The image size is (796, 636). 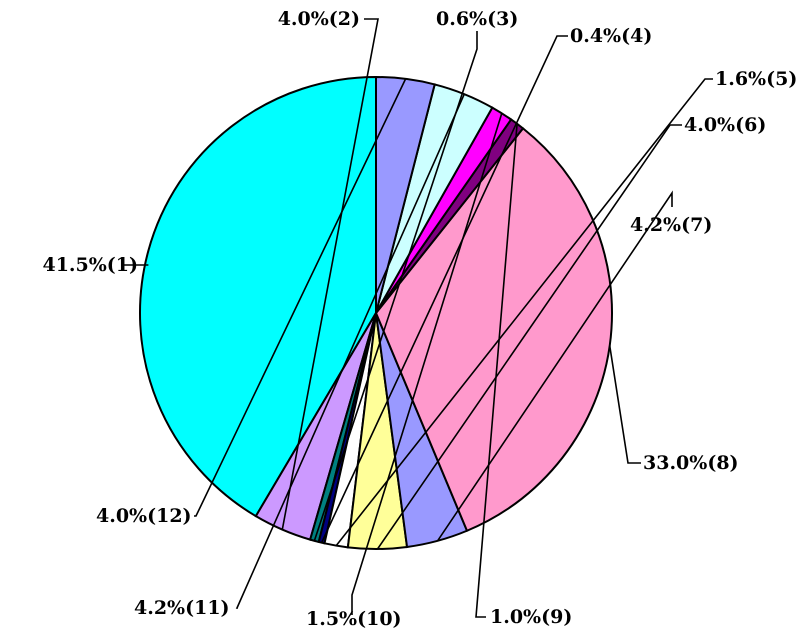 What do you see at coordinates (182, 608) in the screenshot?
I see `slice-label-11: 4.2%(11)` at bounding box center [182, 608].